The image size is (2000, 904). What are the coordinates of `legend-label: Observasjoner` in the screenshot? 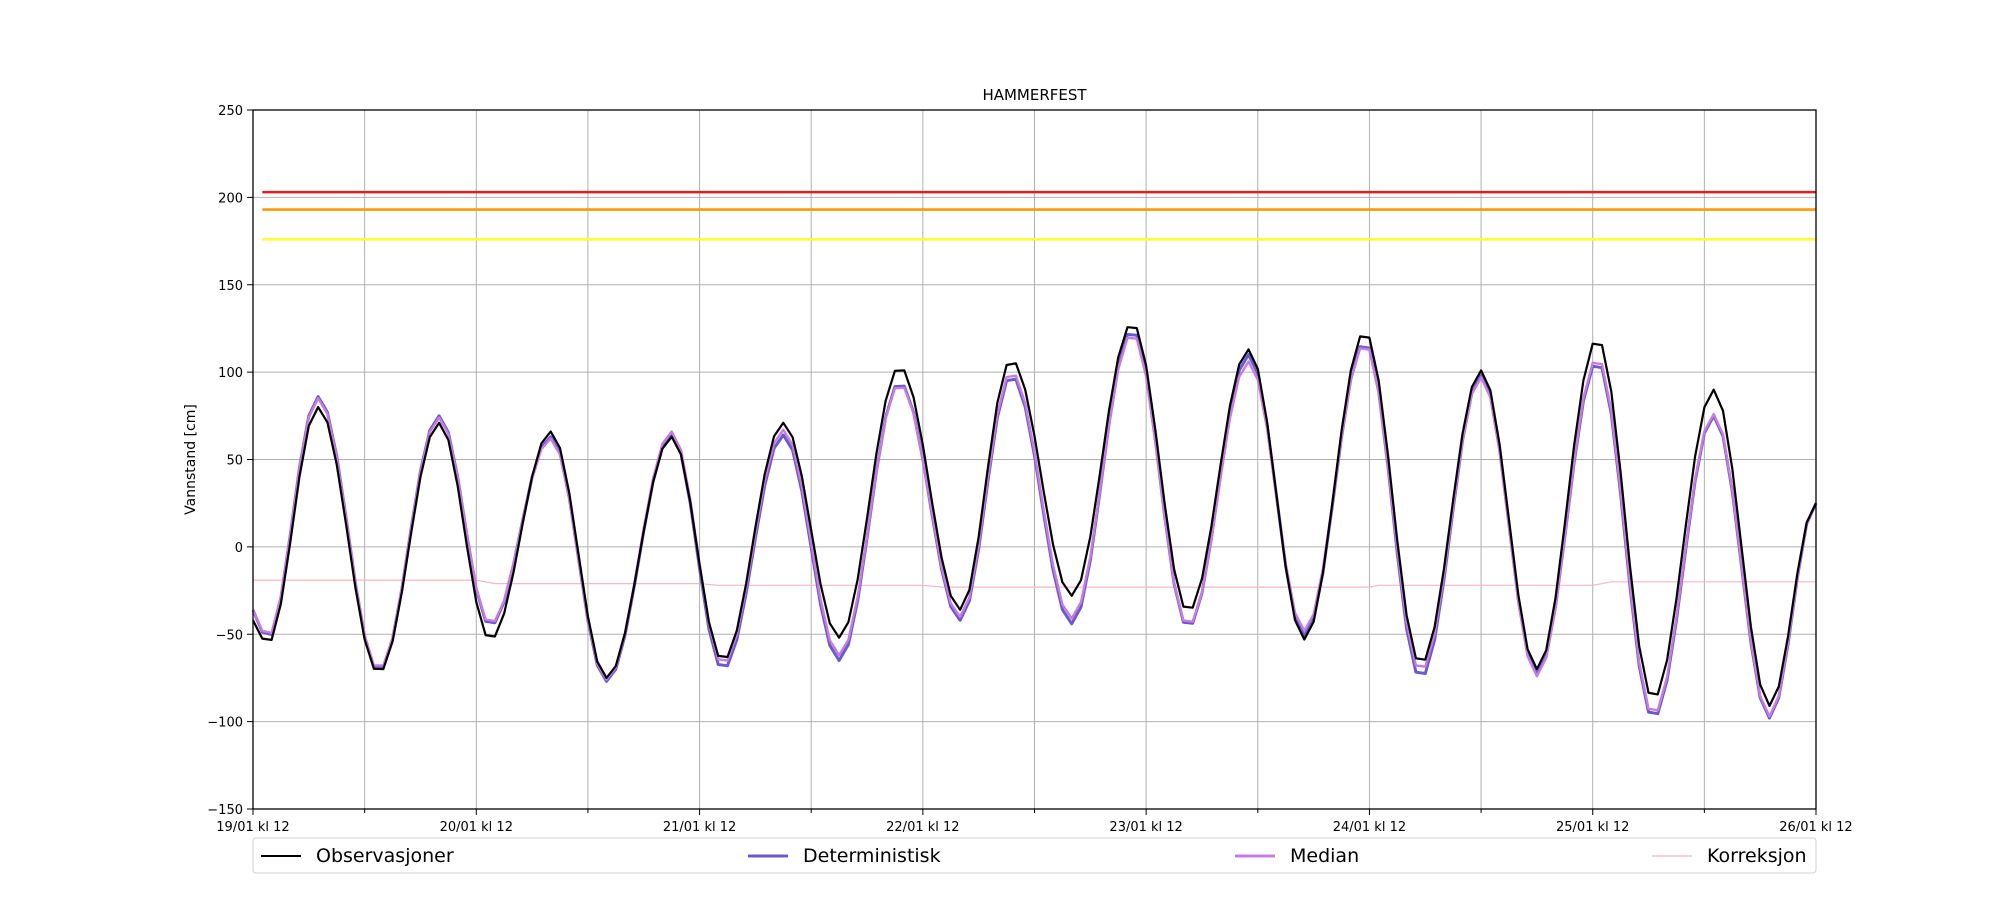 It's located at (385, 856).